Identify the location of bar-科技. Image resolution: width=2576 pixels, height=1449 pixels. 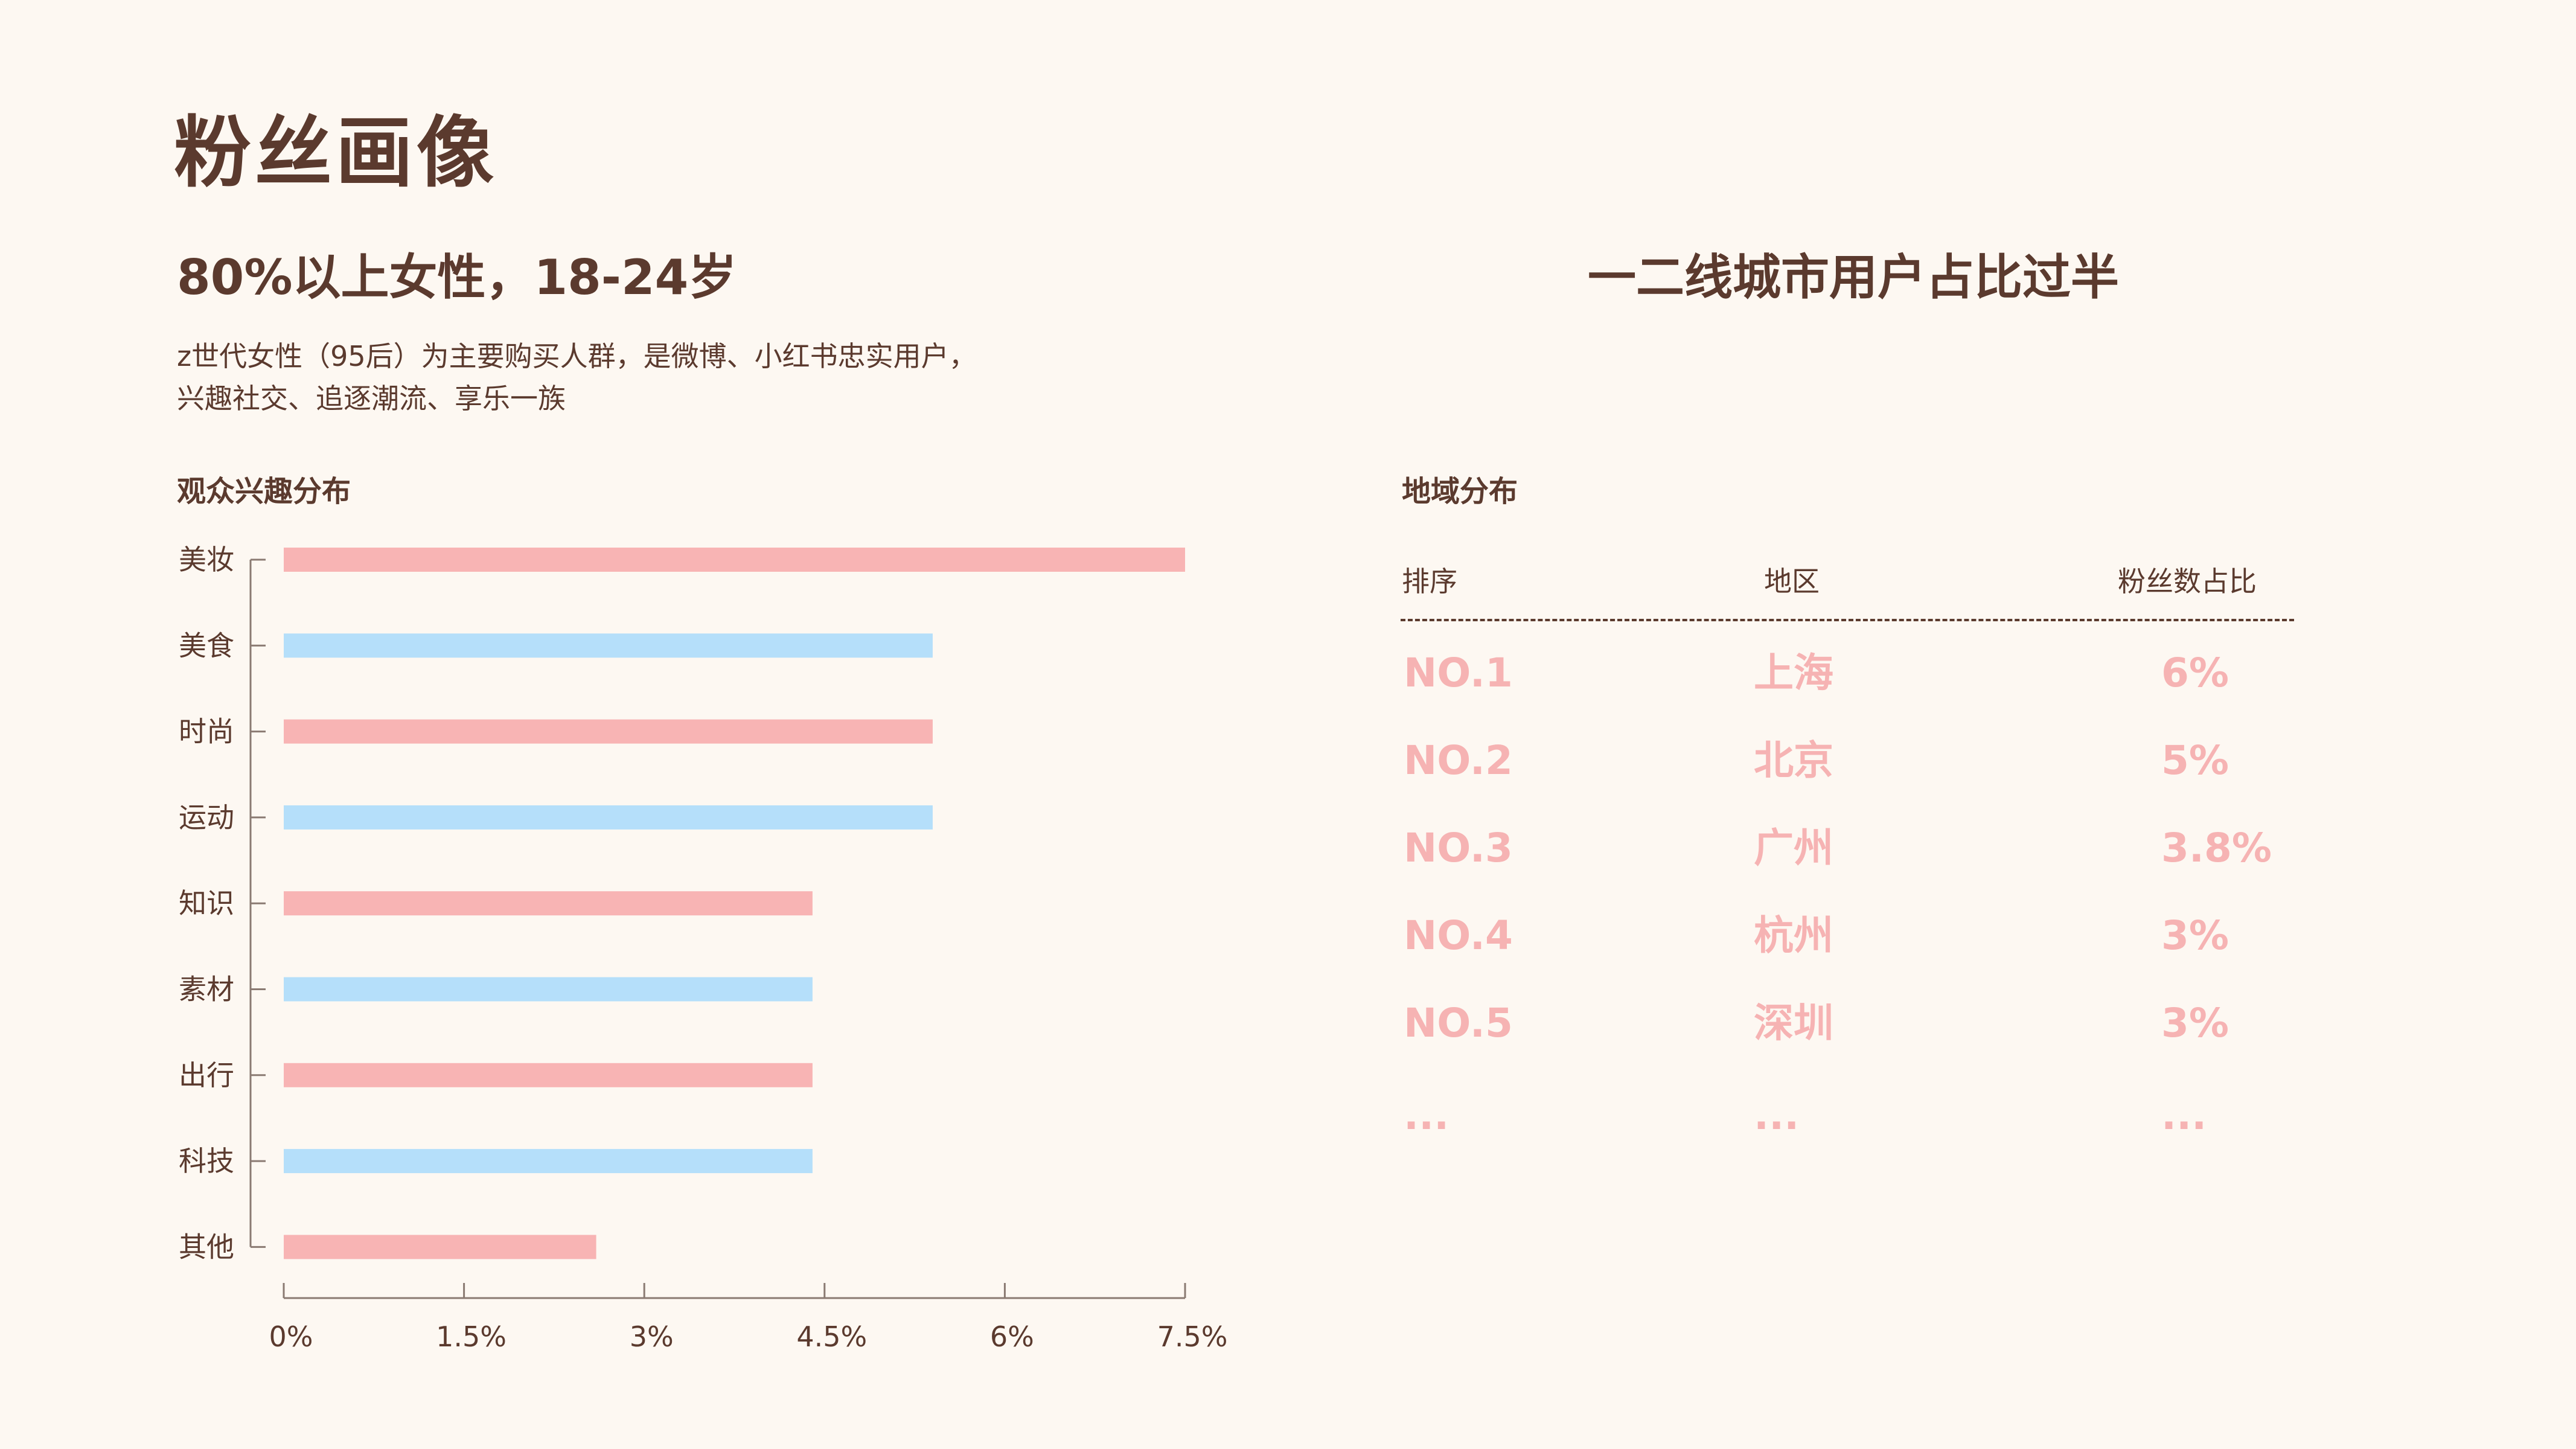
(548, 1161).